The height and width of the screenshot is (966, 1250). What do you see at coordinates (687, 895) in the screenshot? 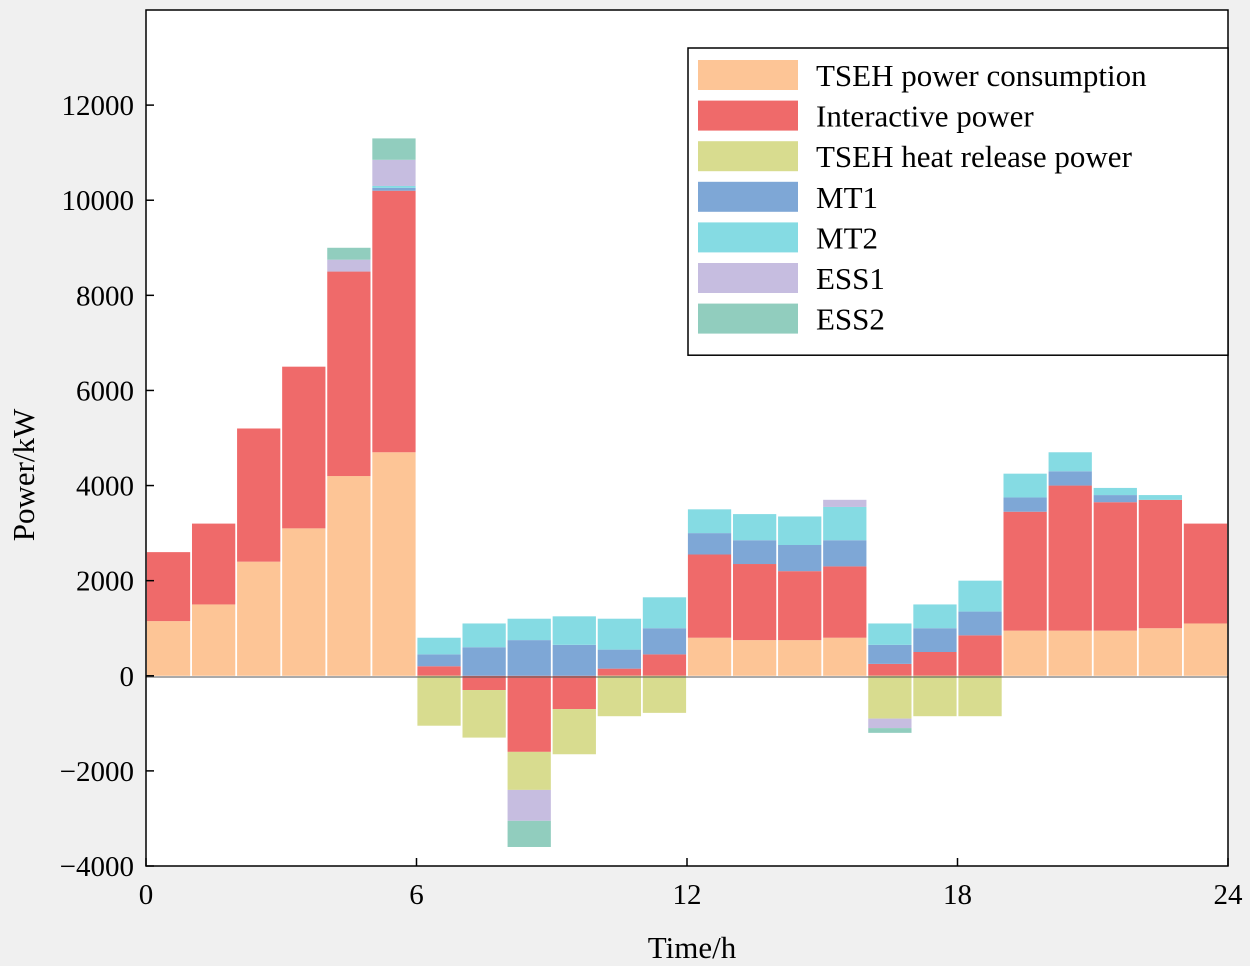
I see `x-tick-label: 12` at bounding box center [687, 895].